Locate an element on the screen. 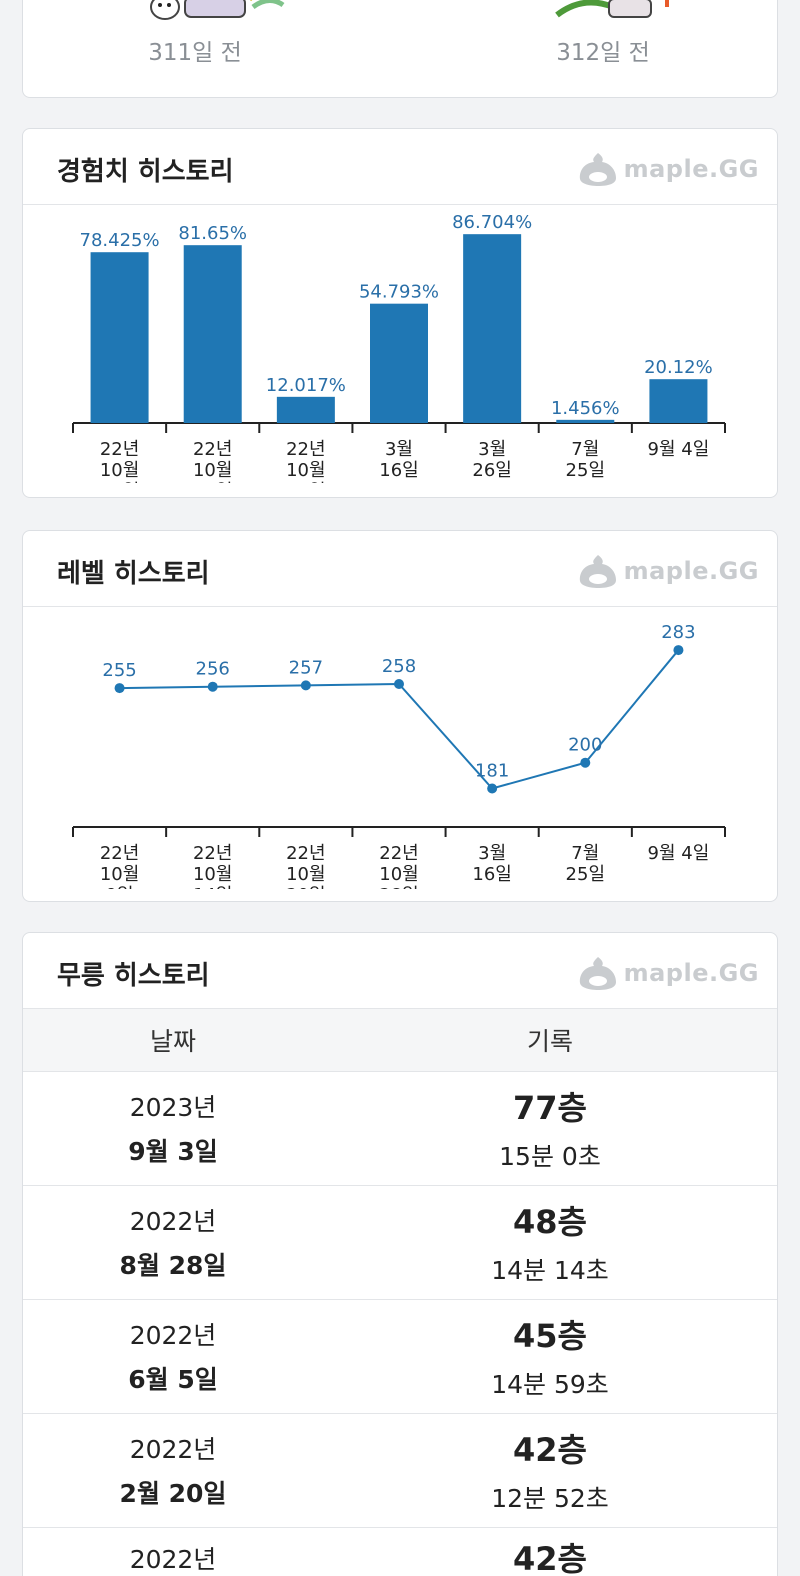 Image resolution: width=800 pixels, height=1576 pixels. character-history-card: 311일 전 312일 전 is located at coordinates (400, 49).